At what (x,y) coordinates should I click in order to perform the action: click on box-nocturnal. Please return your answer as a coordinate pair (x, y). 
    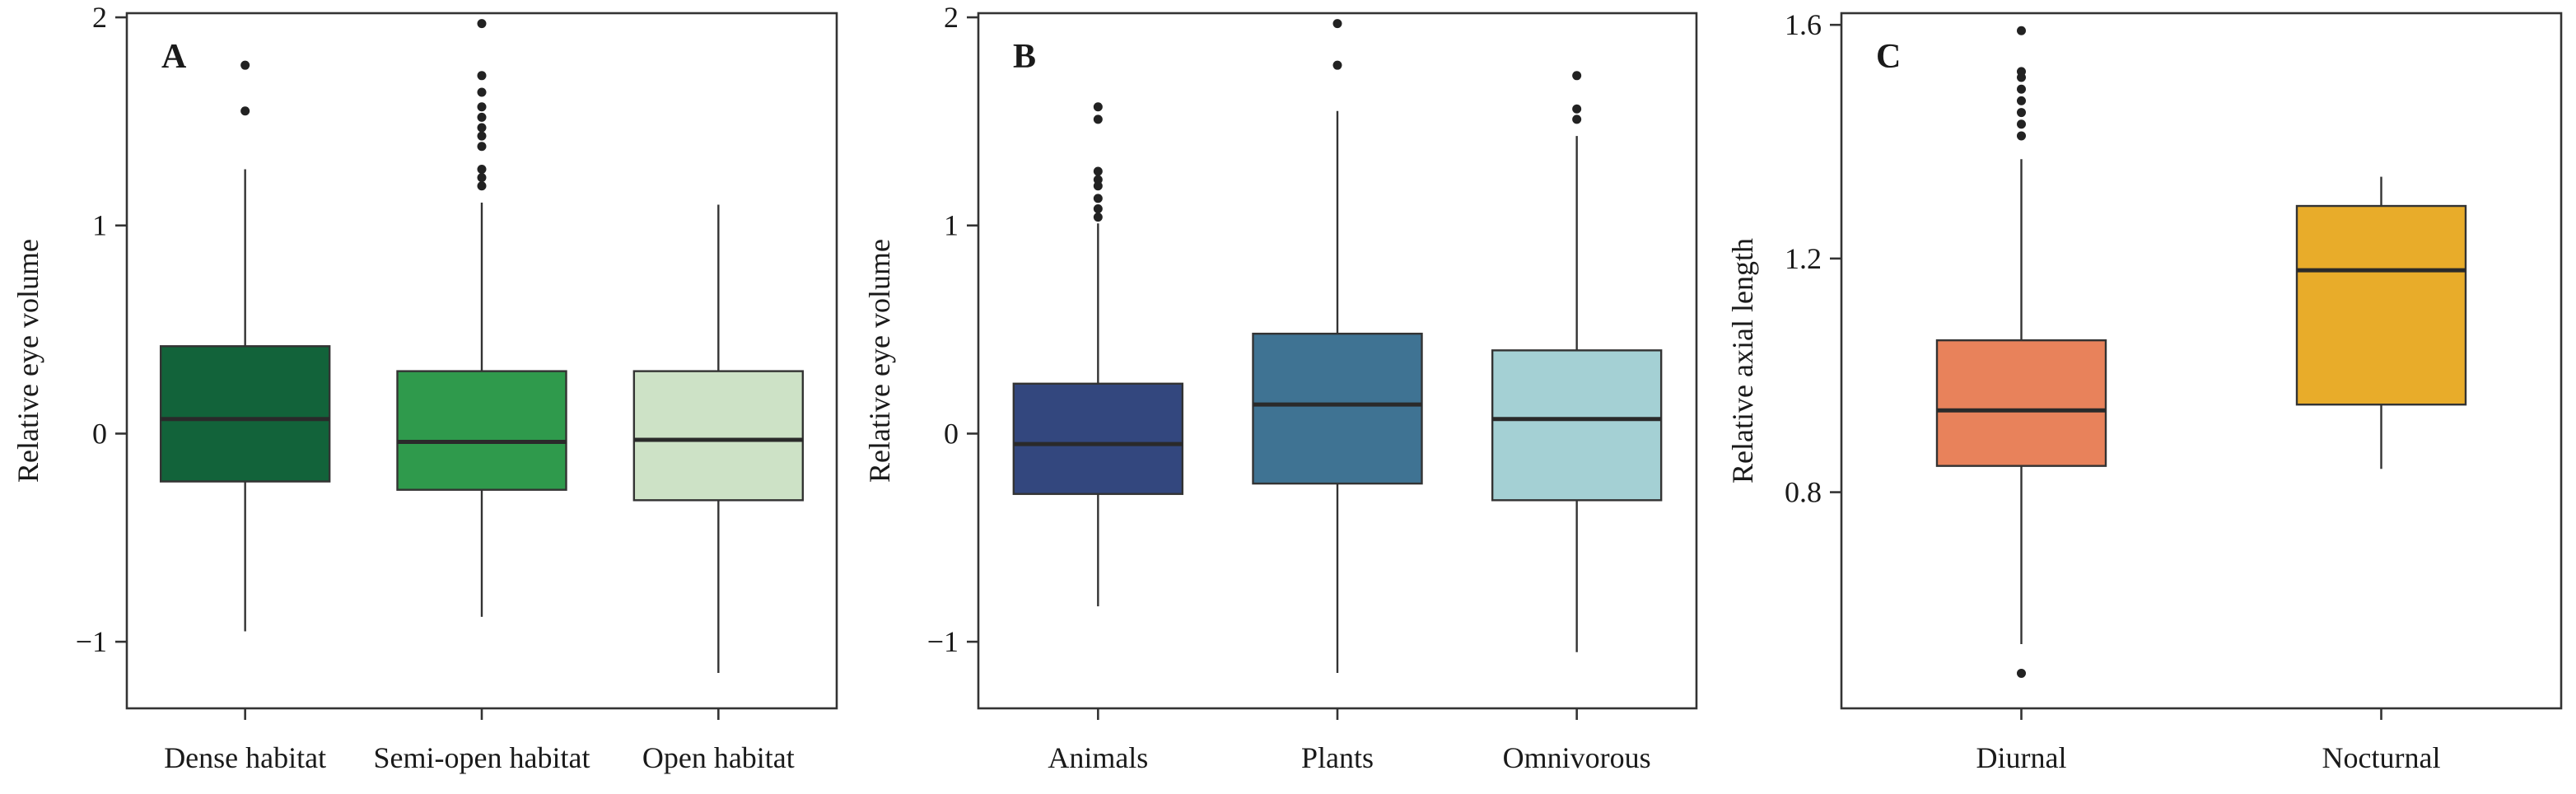
    Looking at the image, I should click on (2381, 322).